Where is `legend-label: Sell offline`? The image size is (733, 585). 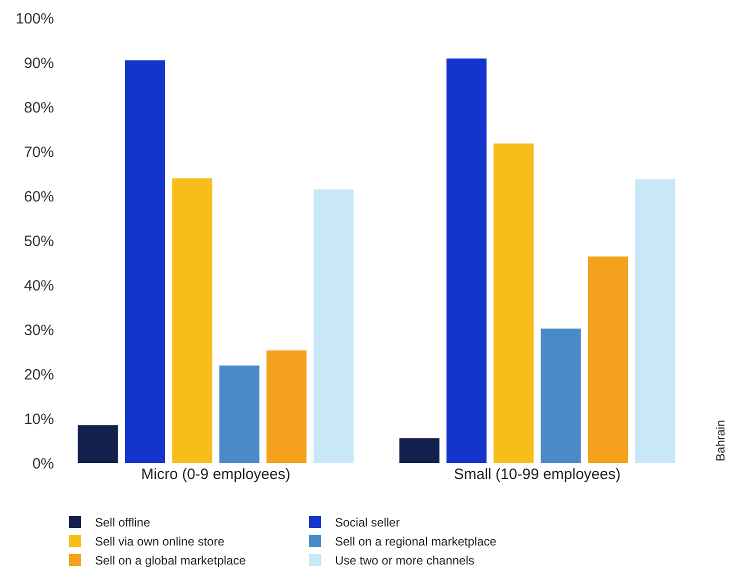 legend-label: Sell offline is located at coordinates (122, 523).